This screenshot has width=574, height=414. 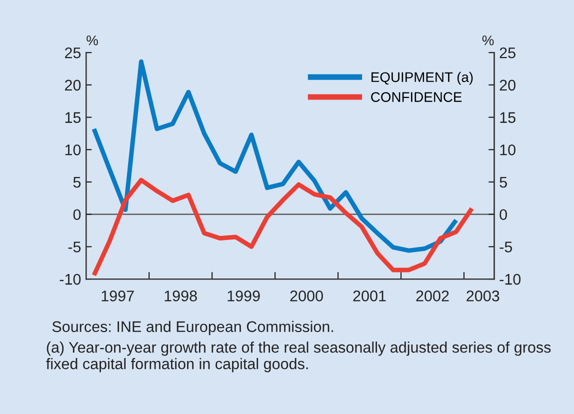 What do you see at coordinates (74, 247) in the screenshot?
I see `y-tick-label: -5` at bounding box center [74, 247].